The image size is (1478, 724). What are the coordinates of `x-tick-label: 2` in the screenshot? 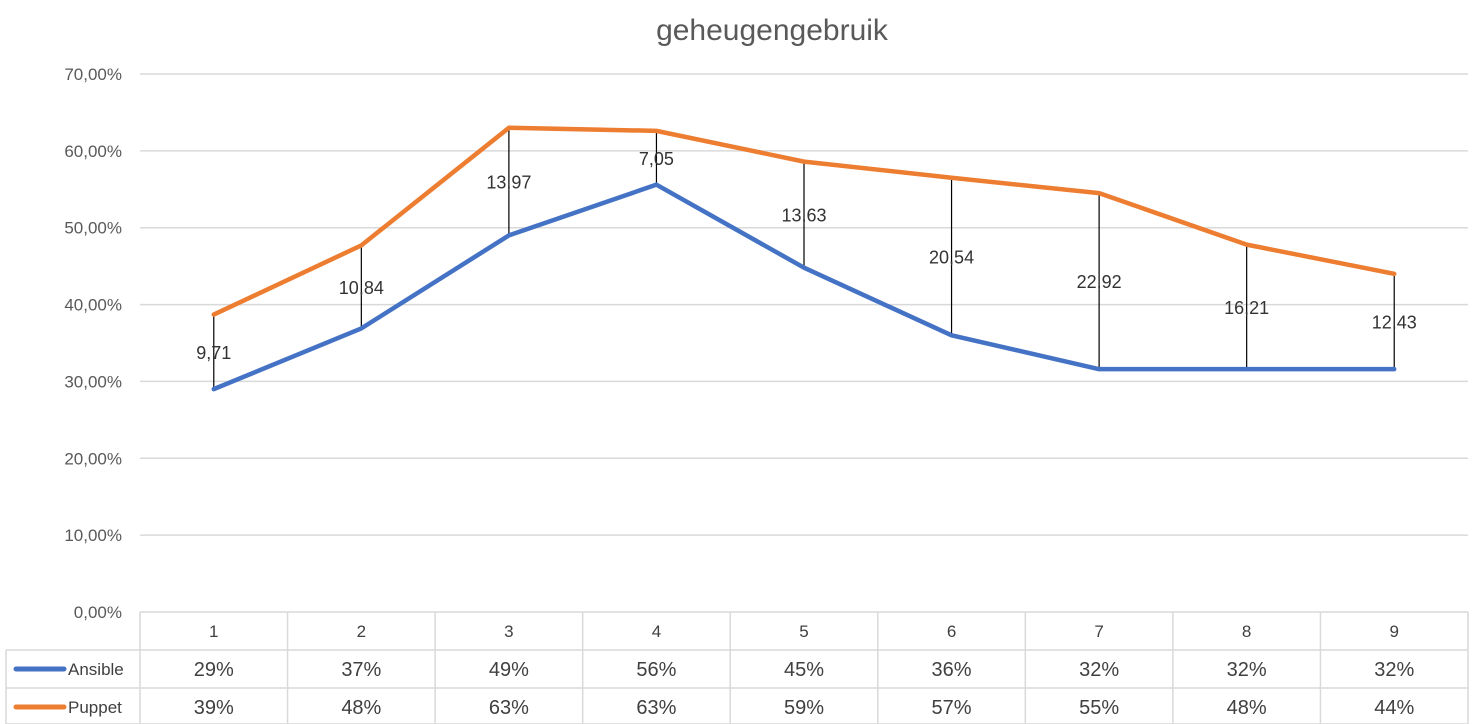 It's located at (361, 631).